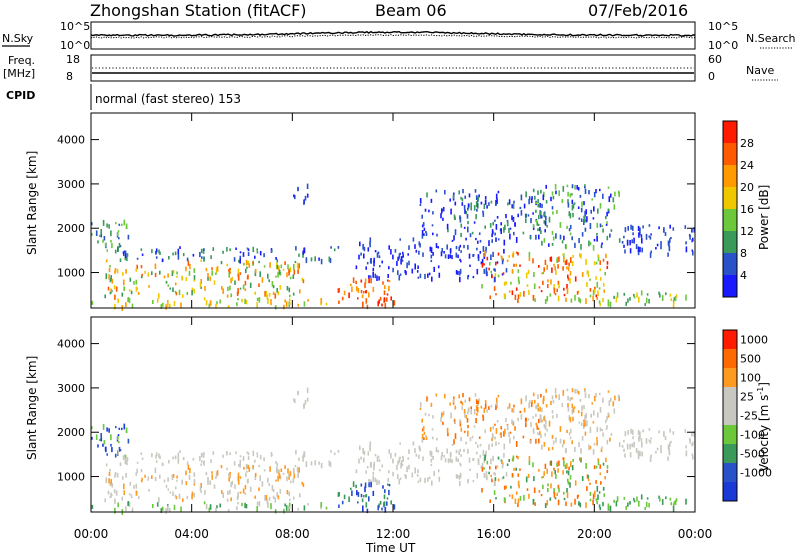 Image resolution: width=800 pixels, height=554 pixels. I want to click on nave-label: Nave, so click(760, 70).